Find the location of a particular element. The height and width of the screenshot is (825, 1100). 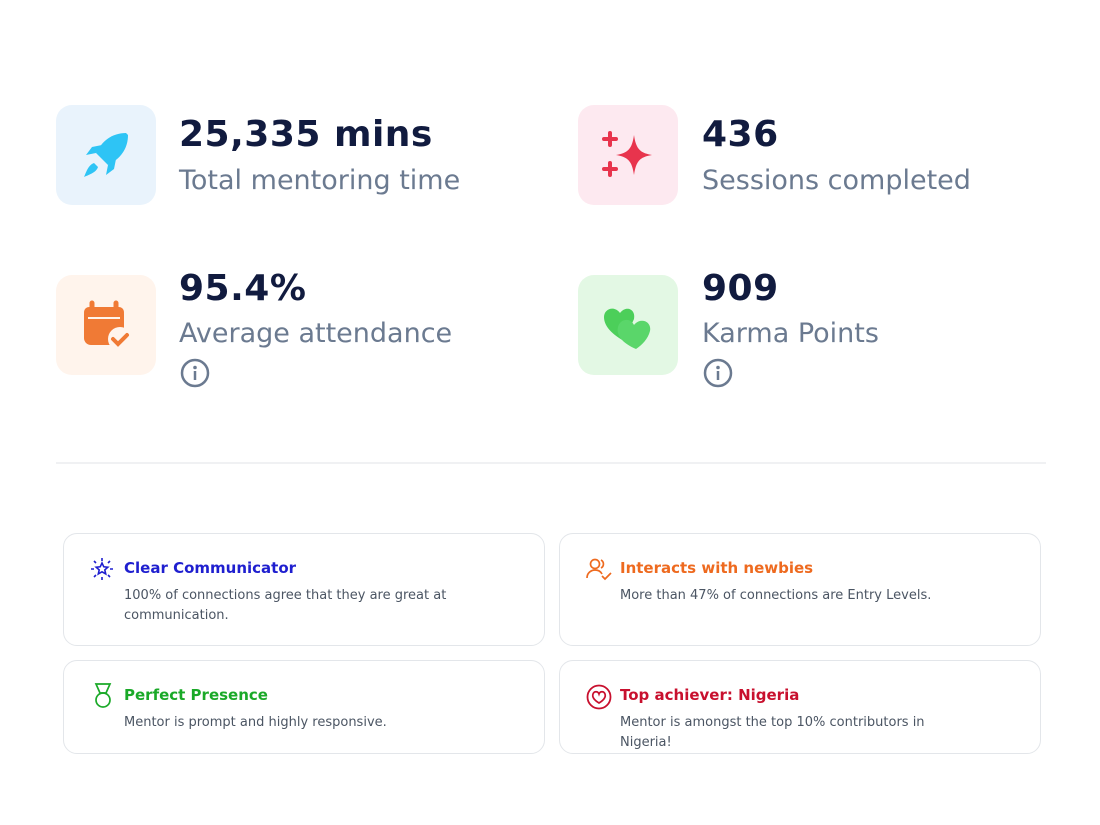

calendar-icon is located at coordinates (106, 325).